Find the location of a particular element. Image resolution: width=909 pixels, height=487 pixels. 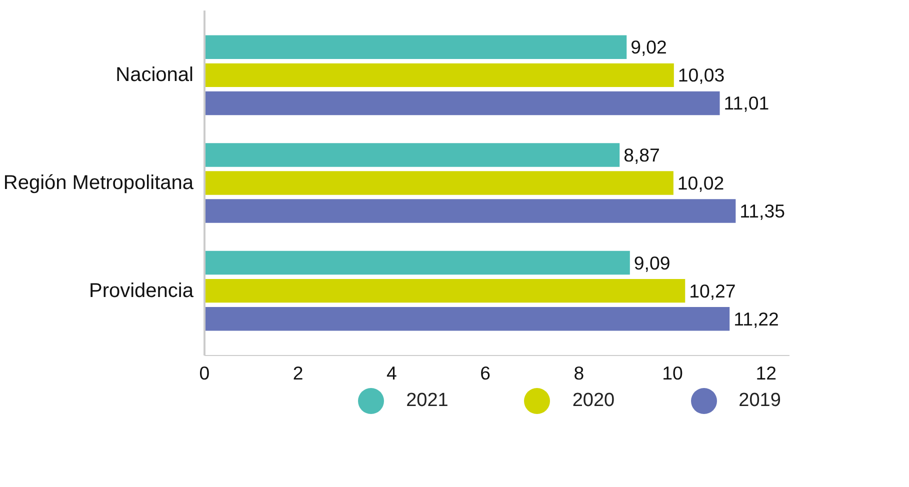

data-label: 10,27 is located at coordinates (712, 291).